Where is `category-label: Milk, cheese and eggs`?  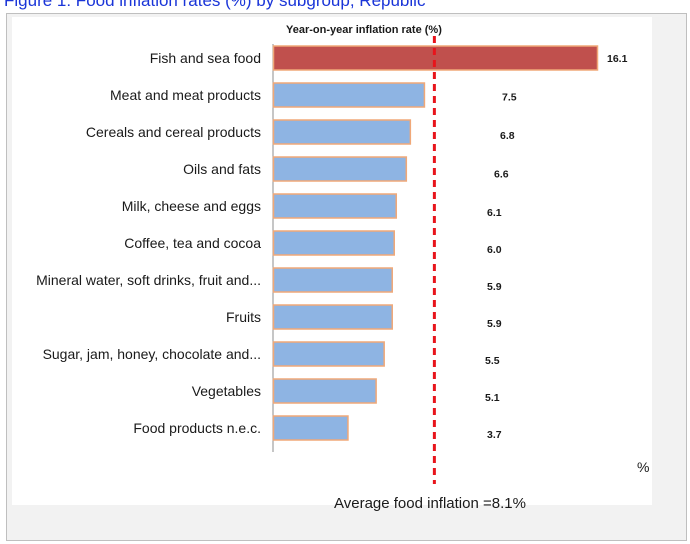
category-label: Milk, cheese and eggs is located at coordinates (191, 206).